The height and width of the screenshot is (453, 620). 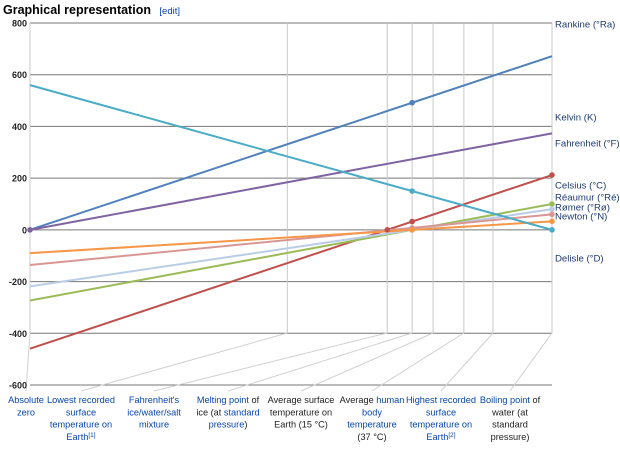 I want to click on y-tick-label: -600, so click(x=18, y=386).